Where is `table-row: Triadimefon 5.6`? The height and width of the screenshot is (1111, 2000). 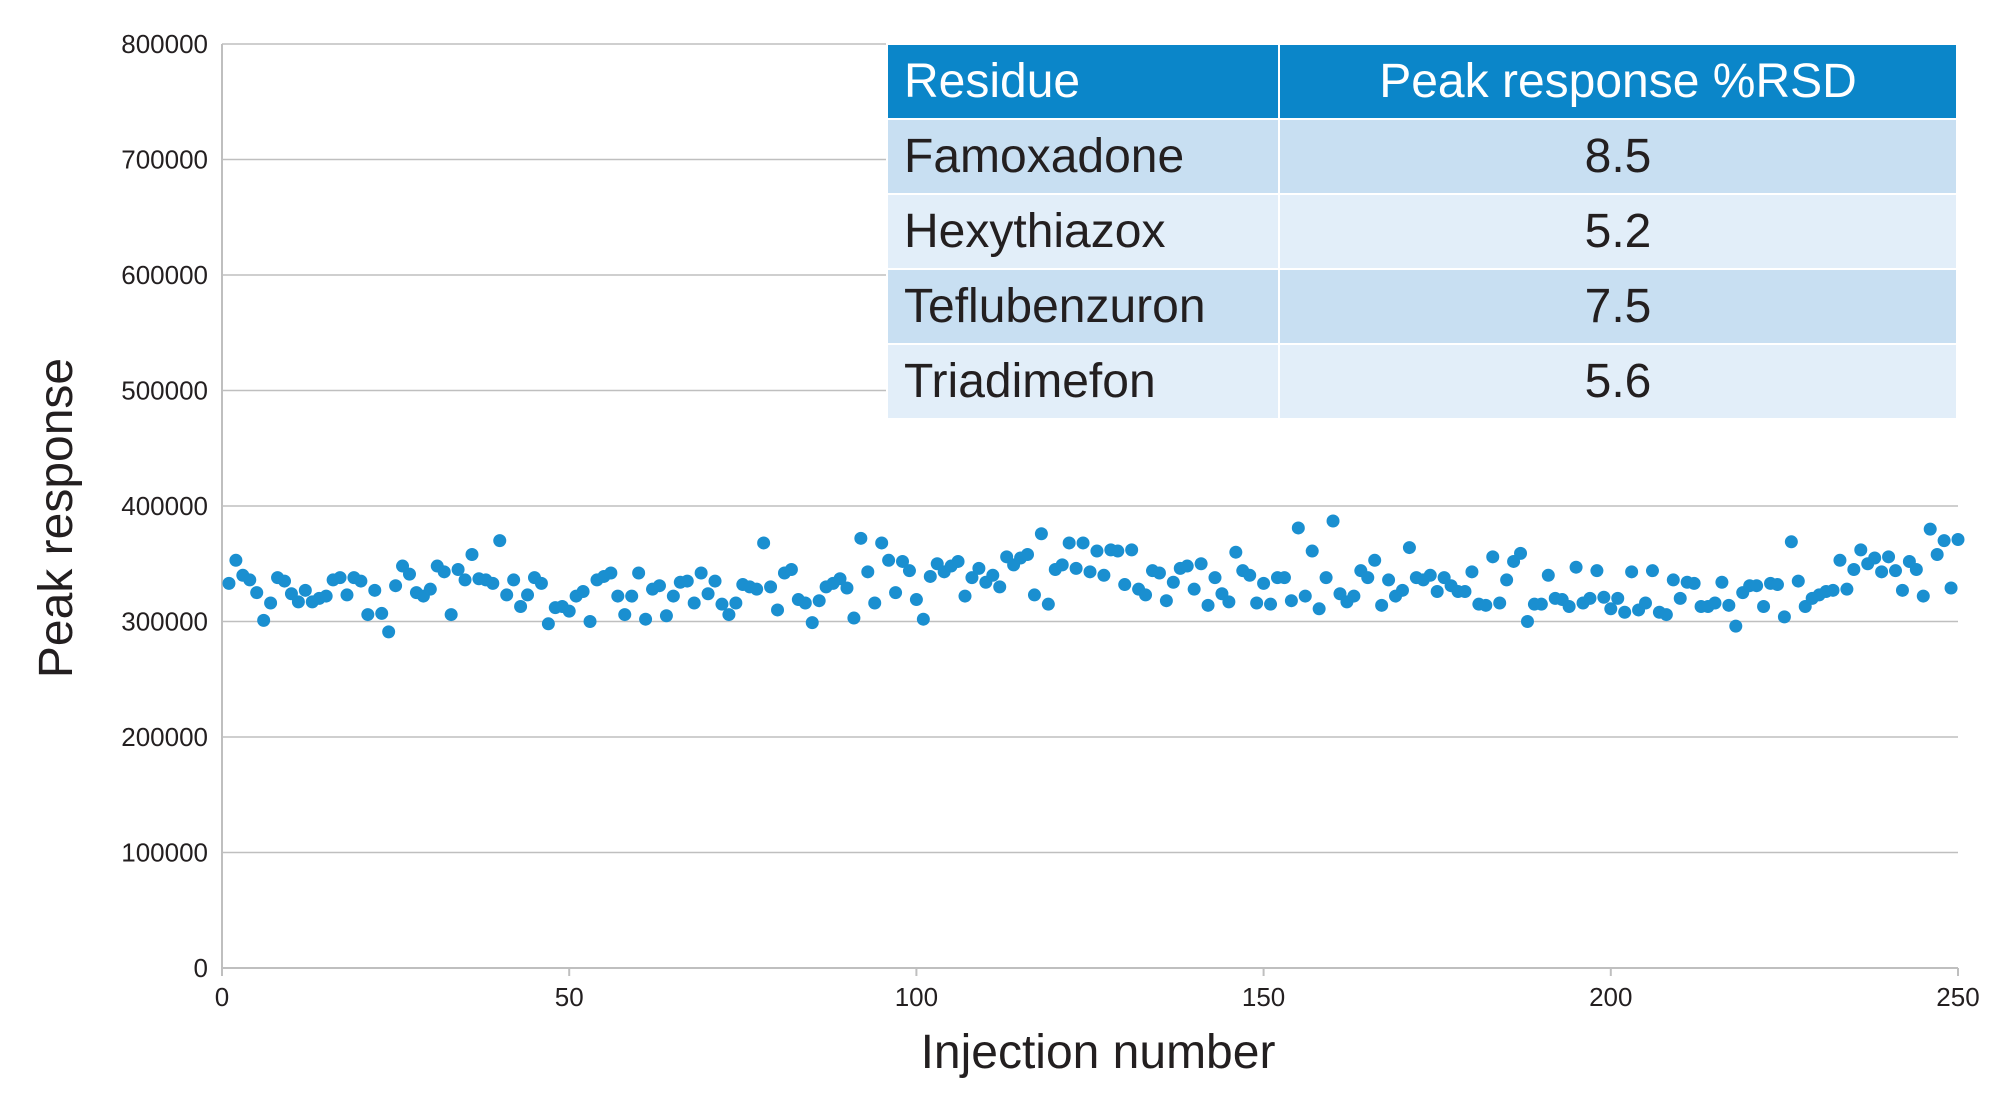 table-row: Triadimefon 5.6 is located at coordinates (1422, 381).